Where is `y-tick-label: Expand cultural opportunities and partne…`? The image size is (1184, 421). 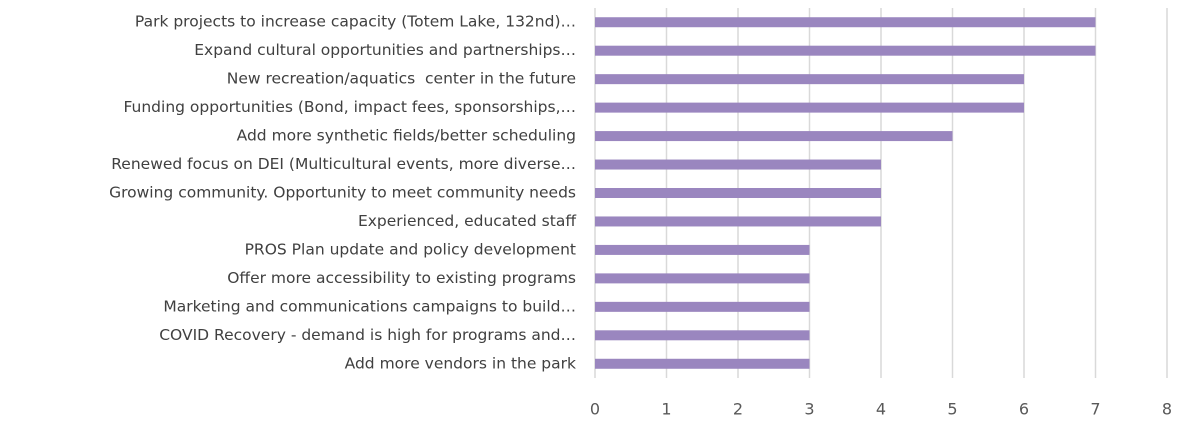
y-tick-label: Expand cultural opportunities and partne… is located at coordinates (385, 50).